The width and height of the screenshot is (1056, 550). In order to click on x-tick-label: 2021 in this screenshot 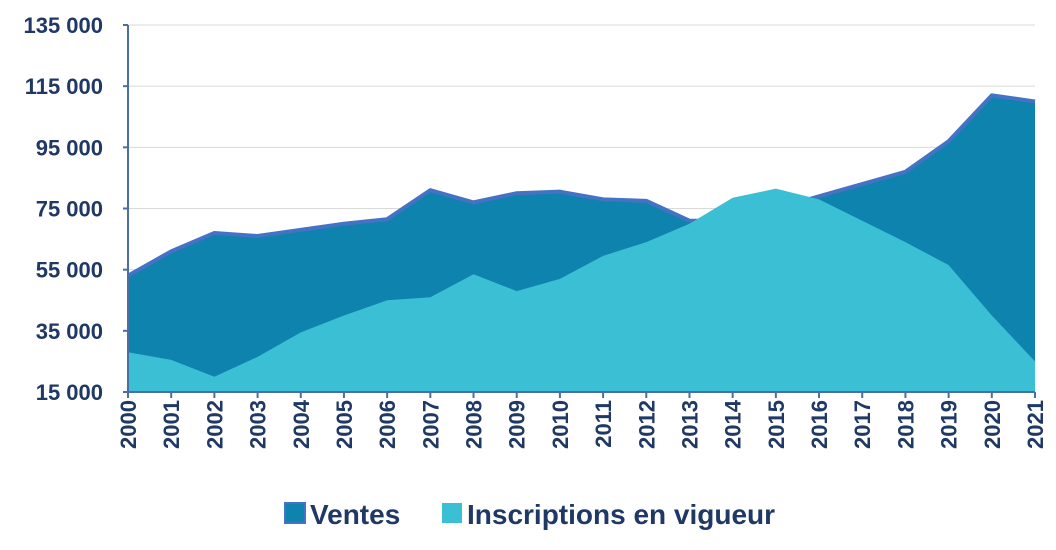, I will do `click(1035, 424)`.